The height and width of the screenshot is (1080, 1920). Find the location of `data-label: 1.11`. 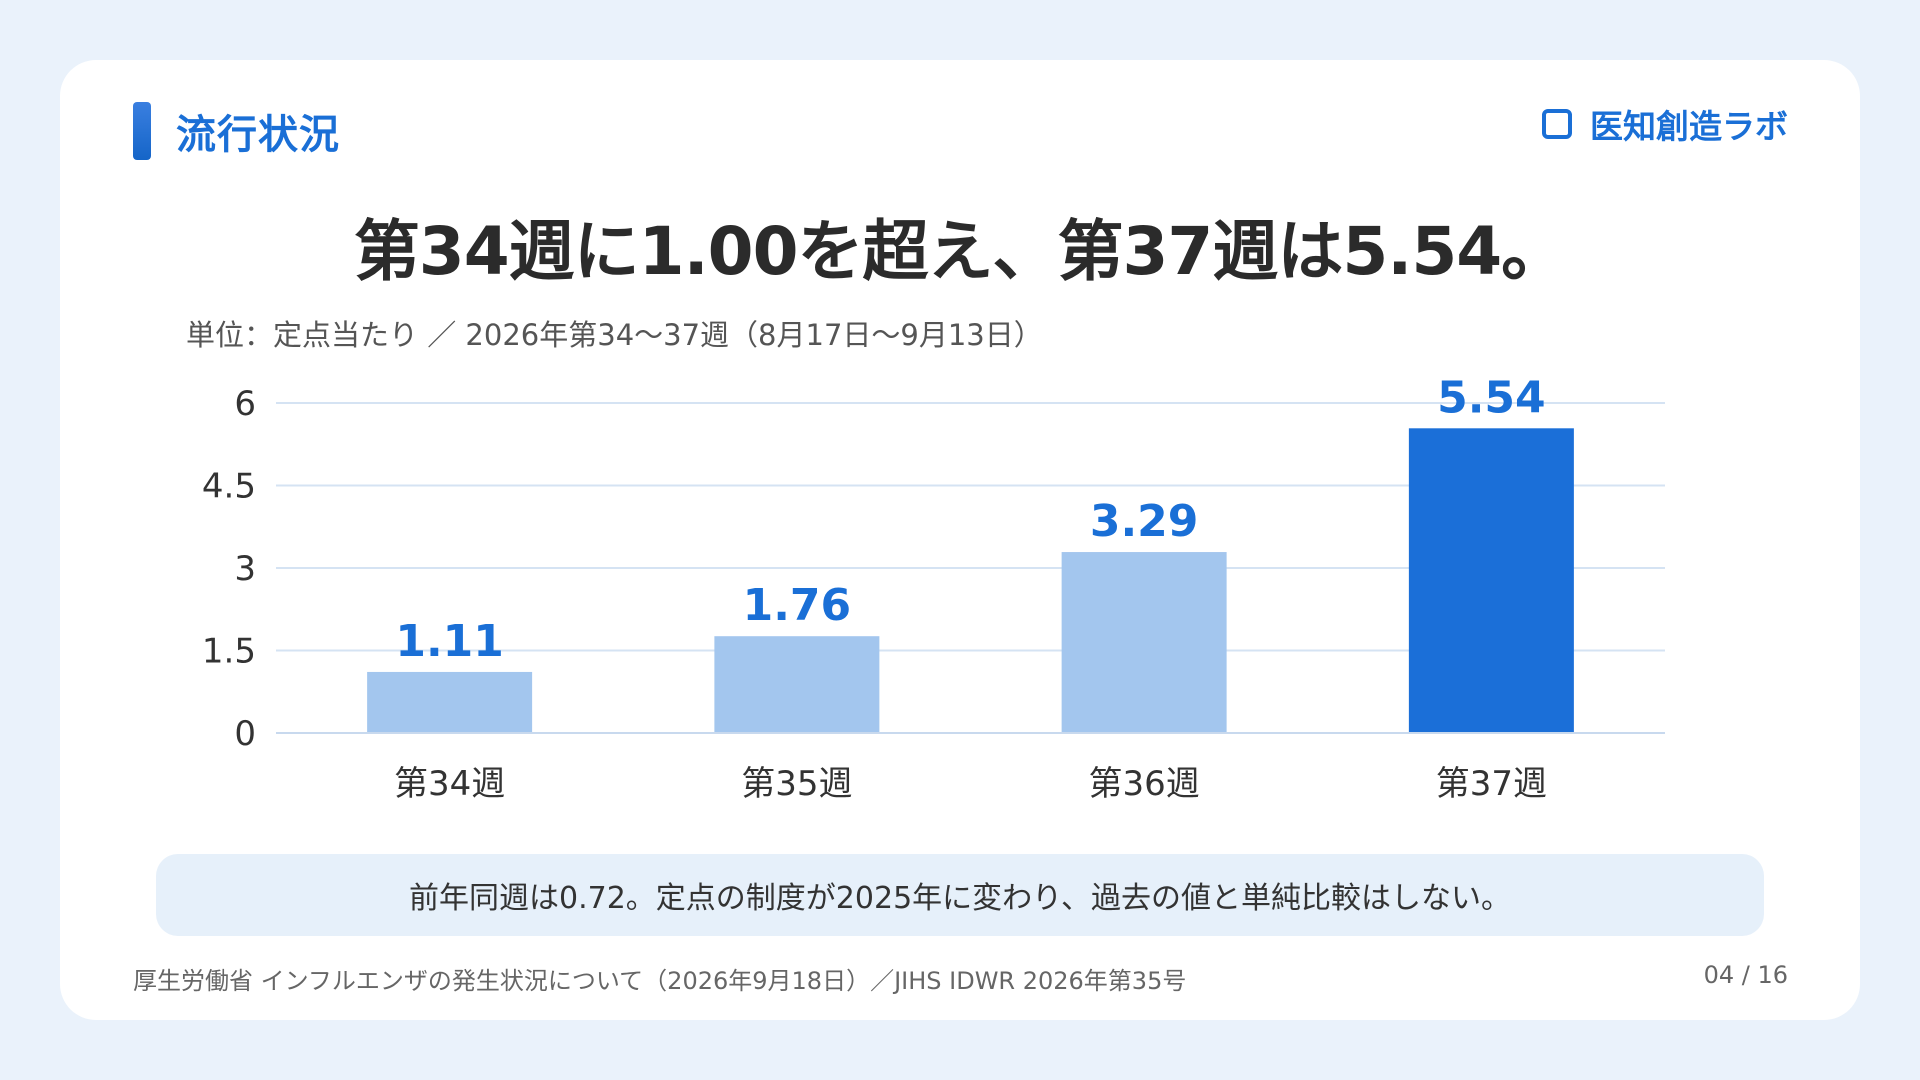

data-label: 1.11 is located at coordinates (449, 641).